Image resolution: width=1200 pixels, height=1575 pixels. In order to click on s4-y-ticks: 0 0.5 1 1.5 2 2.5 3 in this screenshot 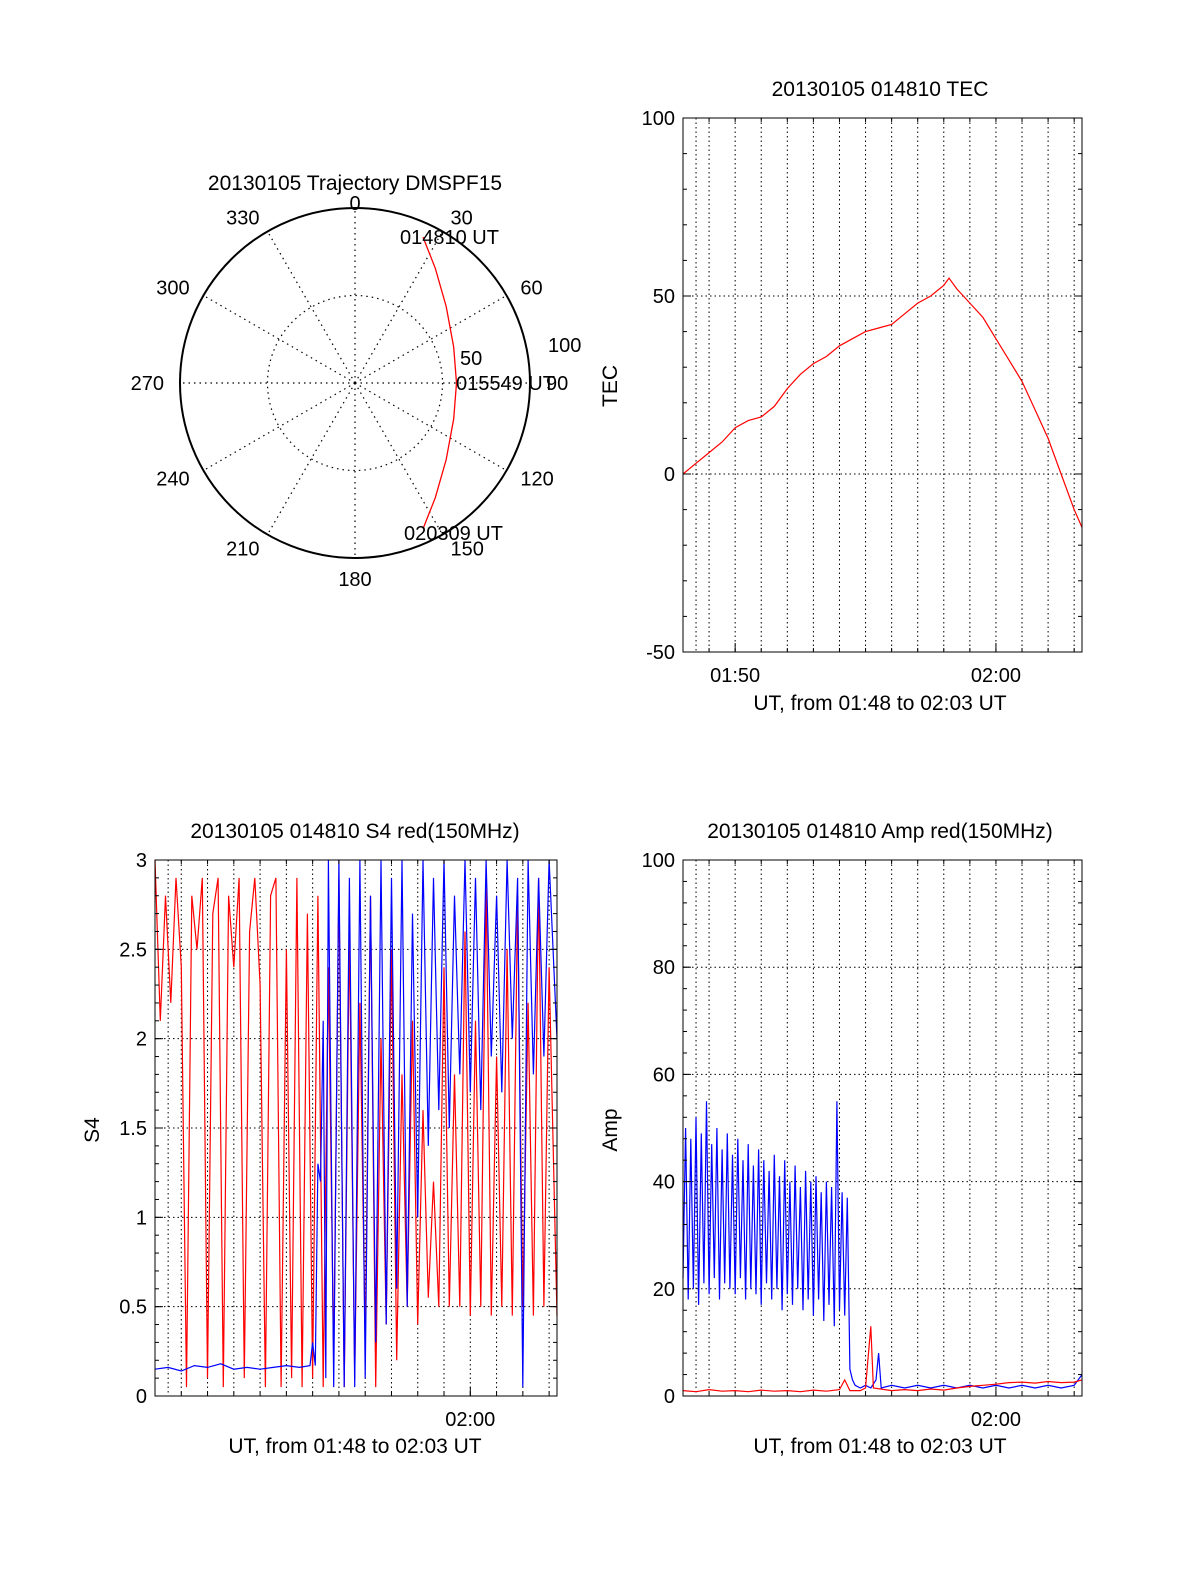, I will do `click(338, 1129)`.